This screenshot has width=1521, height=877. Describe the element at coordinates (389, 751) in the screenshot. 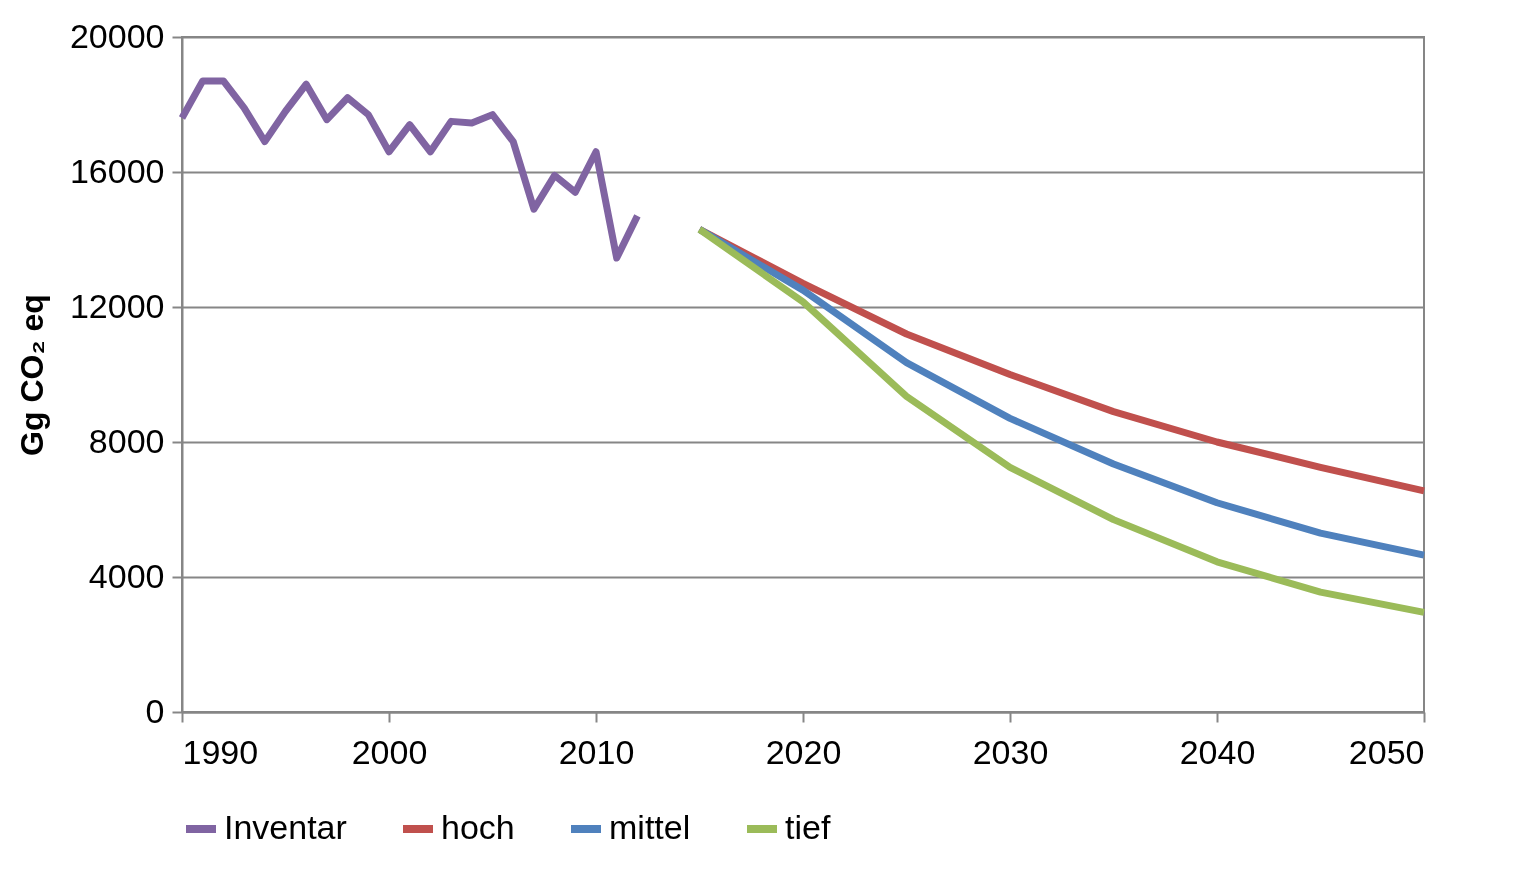

I see `x-tick-label: 2000` at that location.